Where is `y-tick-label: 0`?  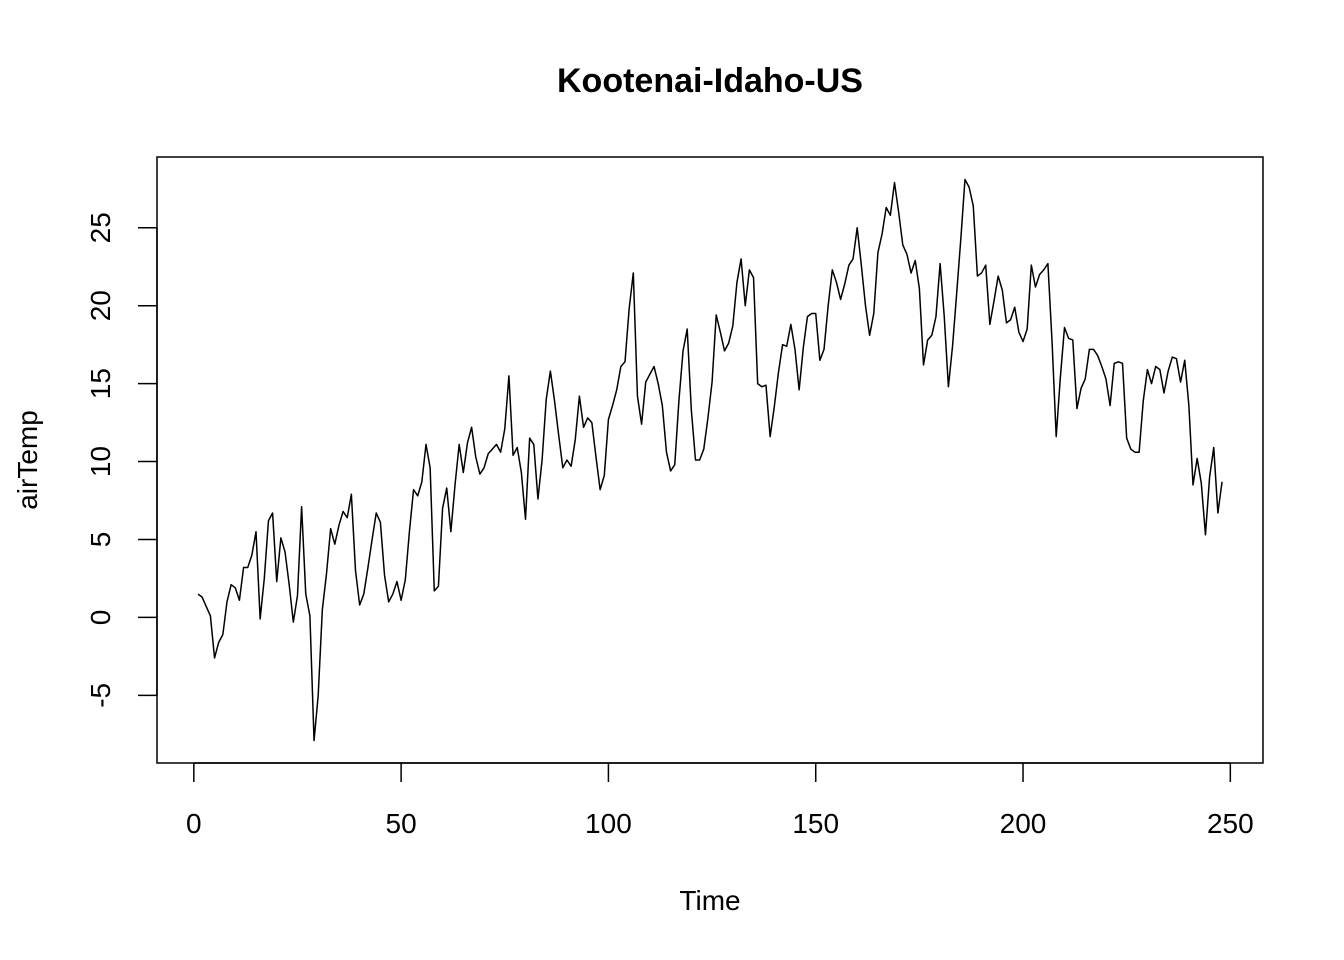 y-tick-label: 0 is located at coordinates (100, 618).